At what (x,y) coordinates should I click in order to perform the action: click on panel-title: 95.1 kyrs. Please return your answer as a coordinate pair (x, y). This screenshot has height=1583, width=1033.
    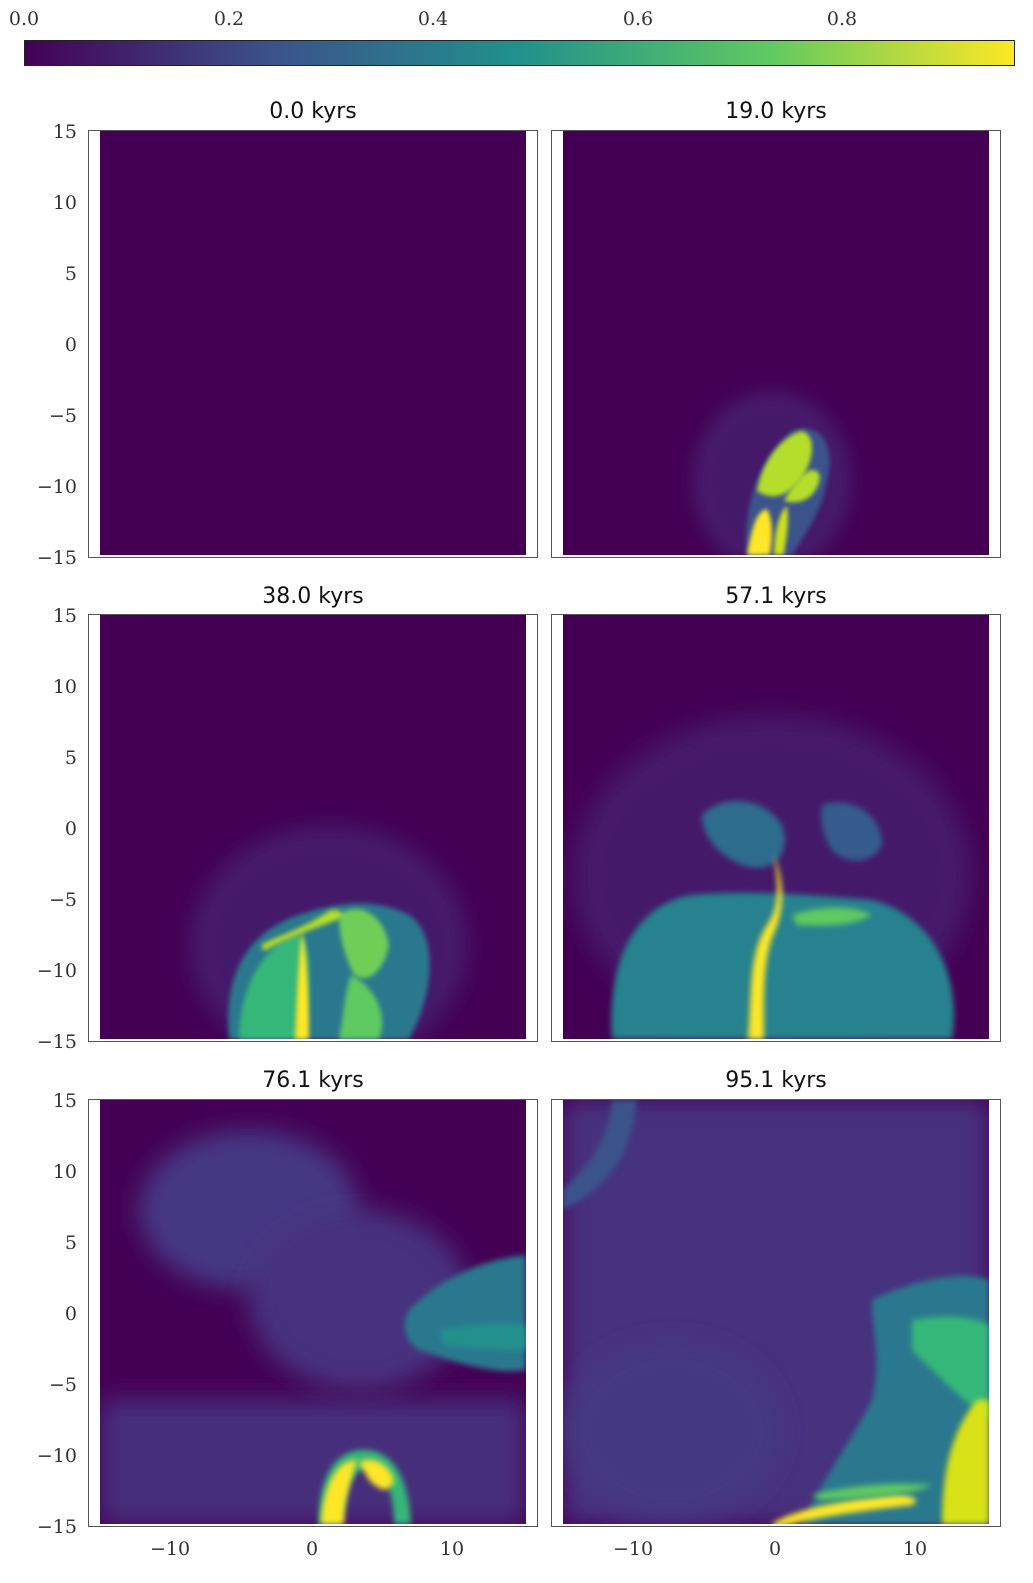
    Looking at the image, I should click on (776, 1080).